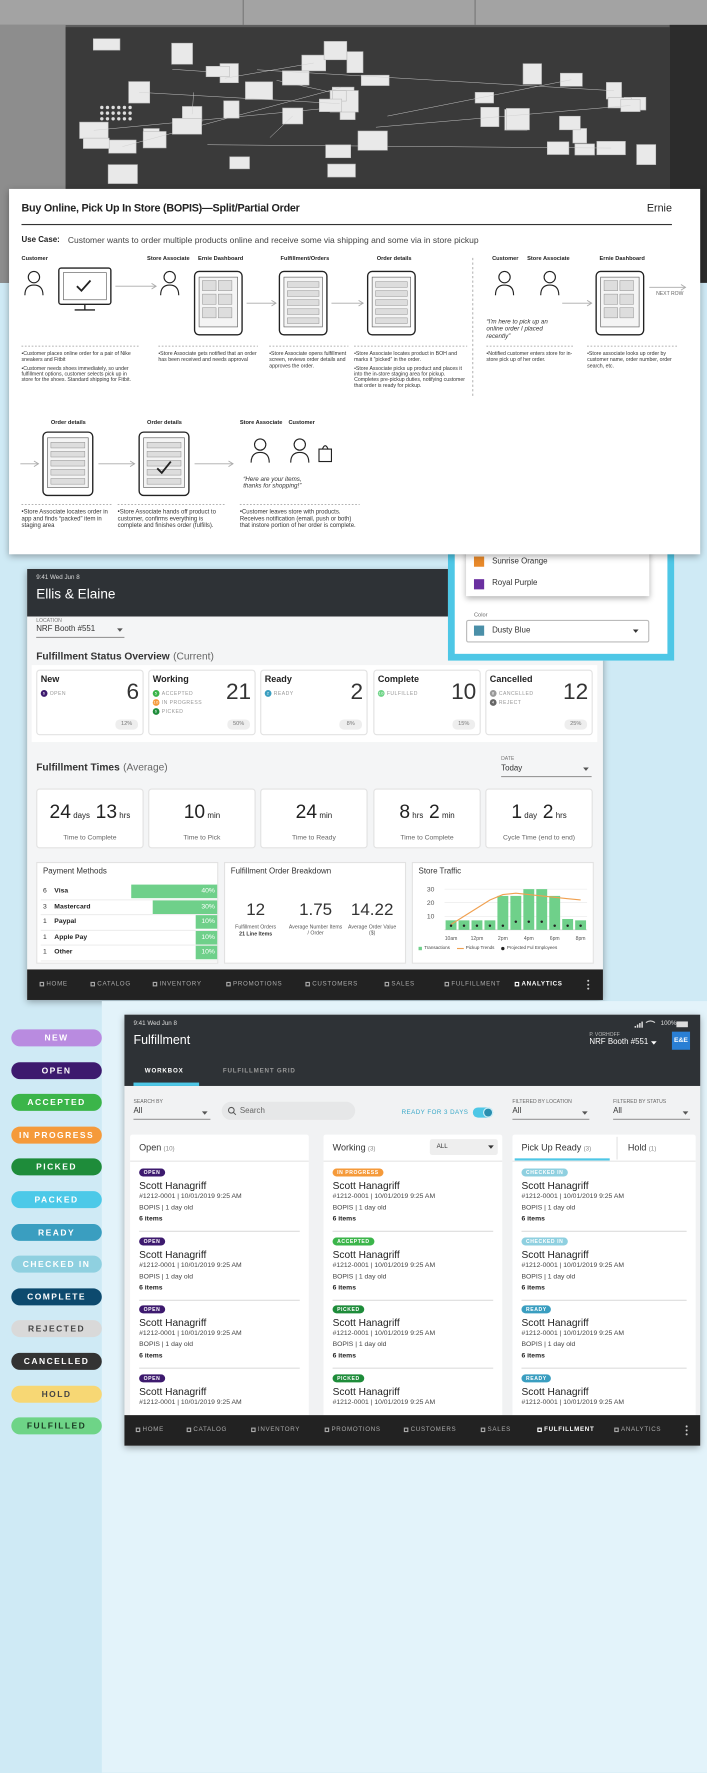 This screenshot has height=1773, width=707. Describe the element at coordinates (394, 259) in the screenshot. I see `step-label: Order details` at that location.